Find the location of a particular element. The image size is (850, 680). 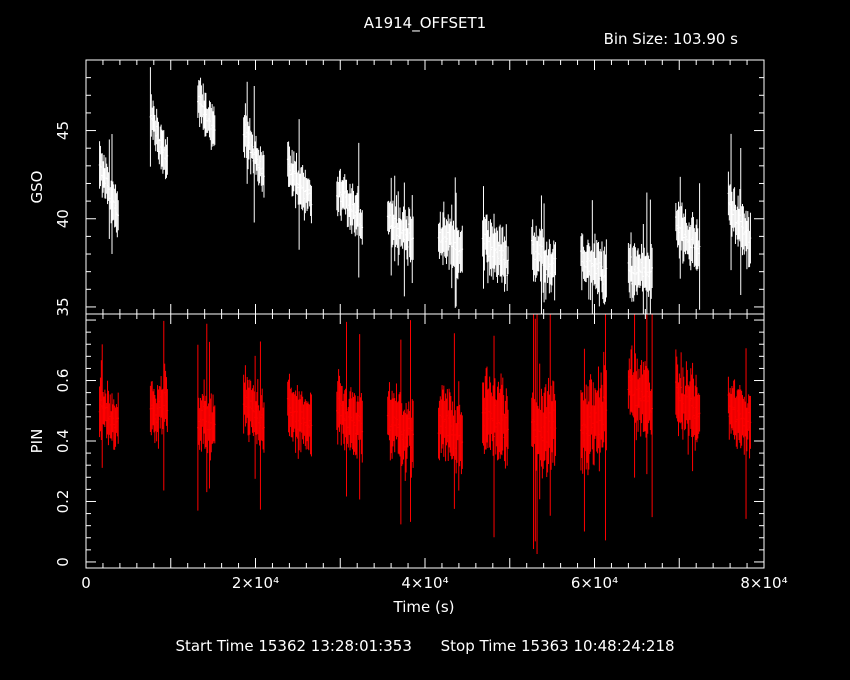

xtick-label: 4×10⁴ is located at coordinates (424, 583).